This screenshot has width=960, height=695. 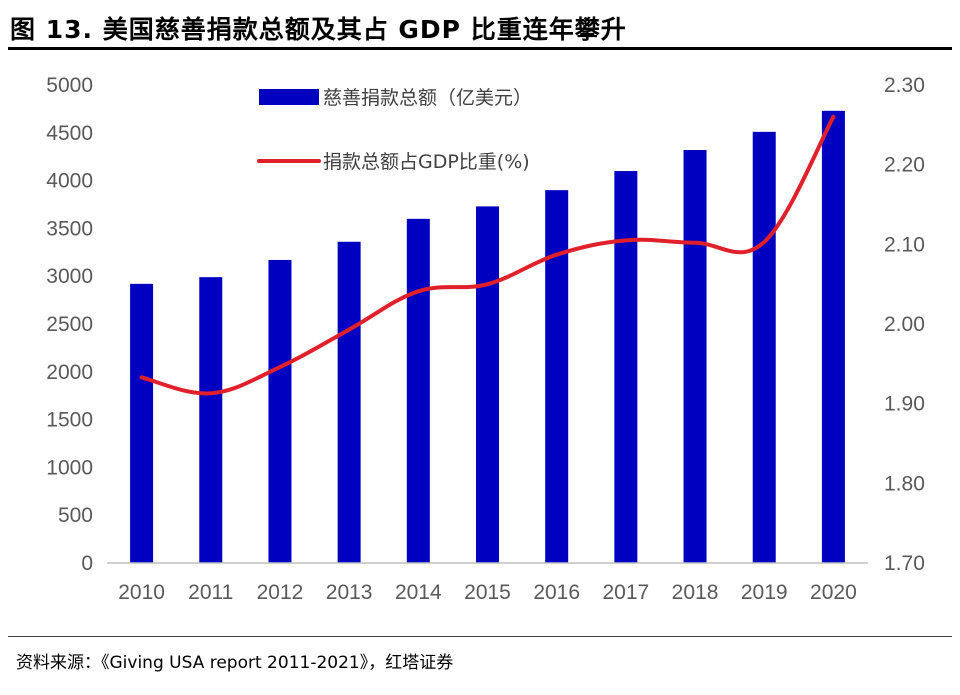 I want to click on x-tick-label: 2020, so click(x=833, y=592).